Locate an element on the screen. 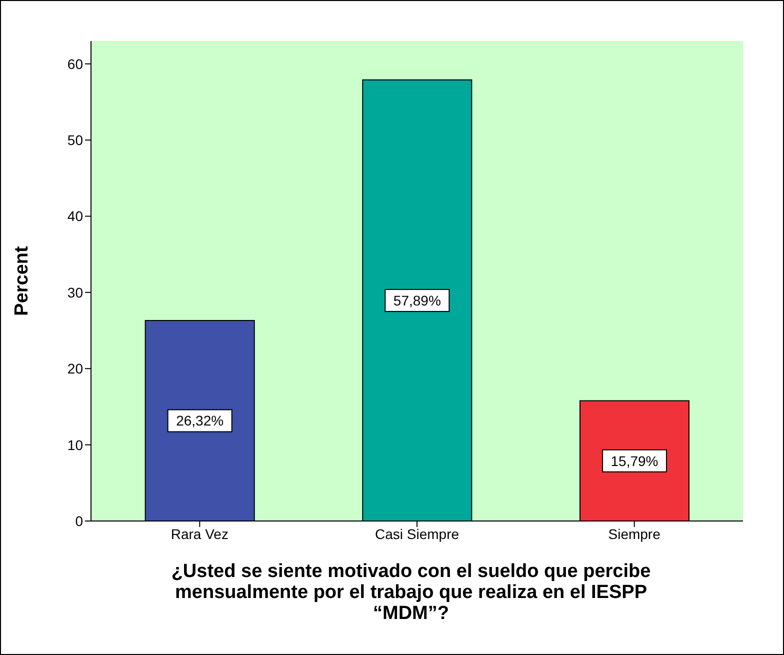 The height and width of the screenshot is (655, 784). data-label: 57,89% is located at coordinates (417, 300).